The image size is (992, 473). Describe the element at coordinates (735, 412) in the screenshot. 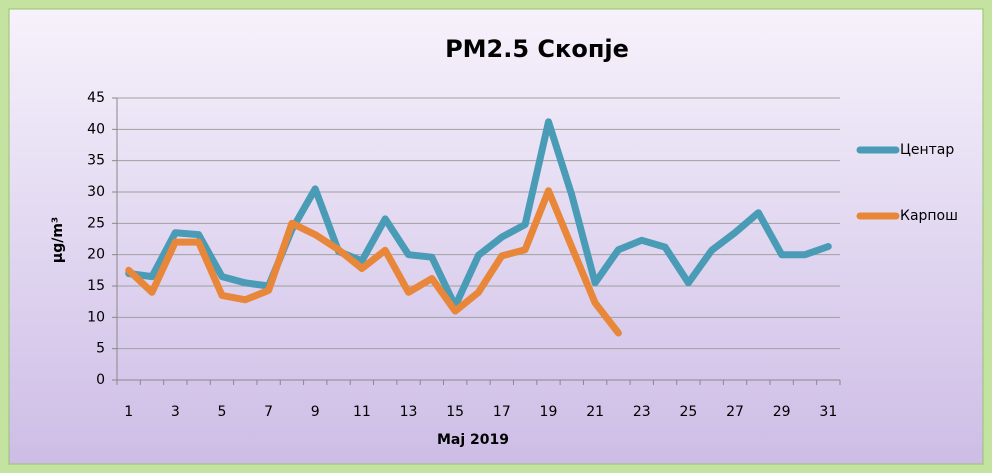

I see `x-tick-label: 27` at that location.